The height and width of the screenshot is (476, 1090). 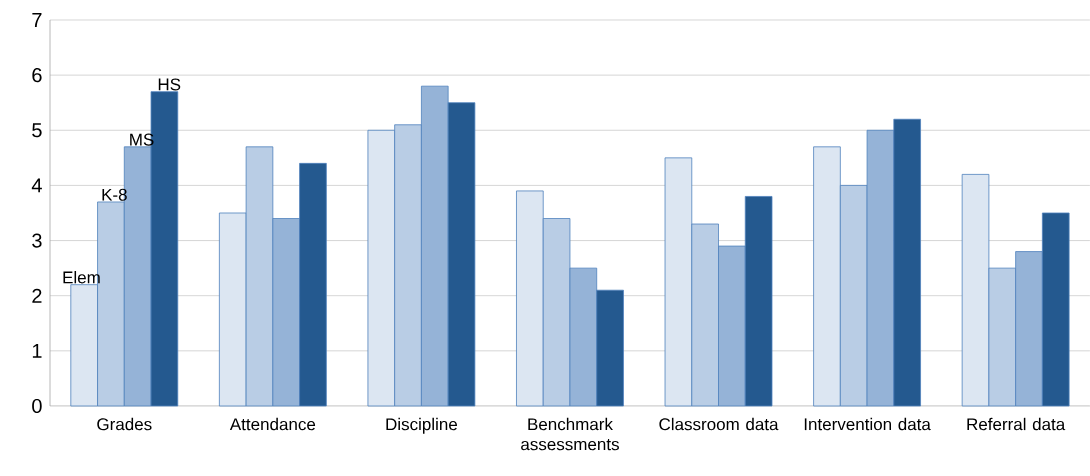 What do you see at coordinates (719, 424) in the screenshot?
I see `x-tick-label: Classroom data` at bounding box center [719, 424].